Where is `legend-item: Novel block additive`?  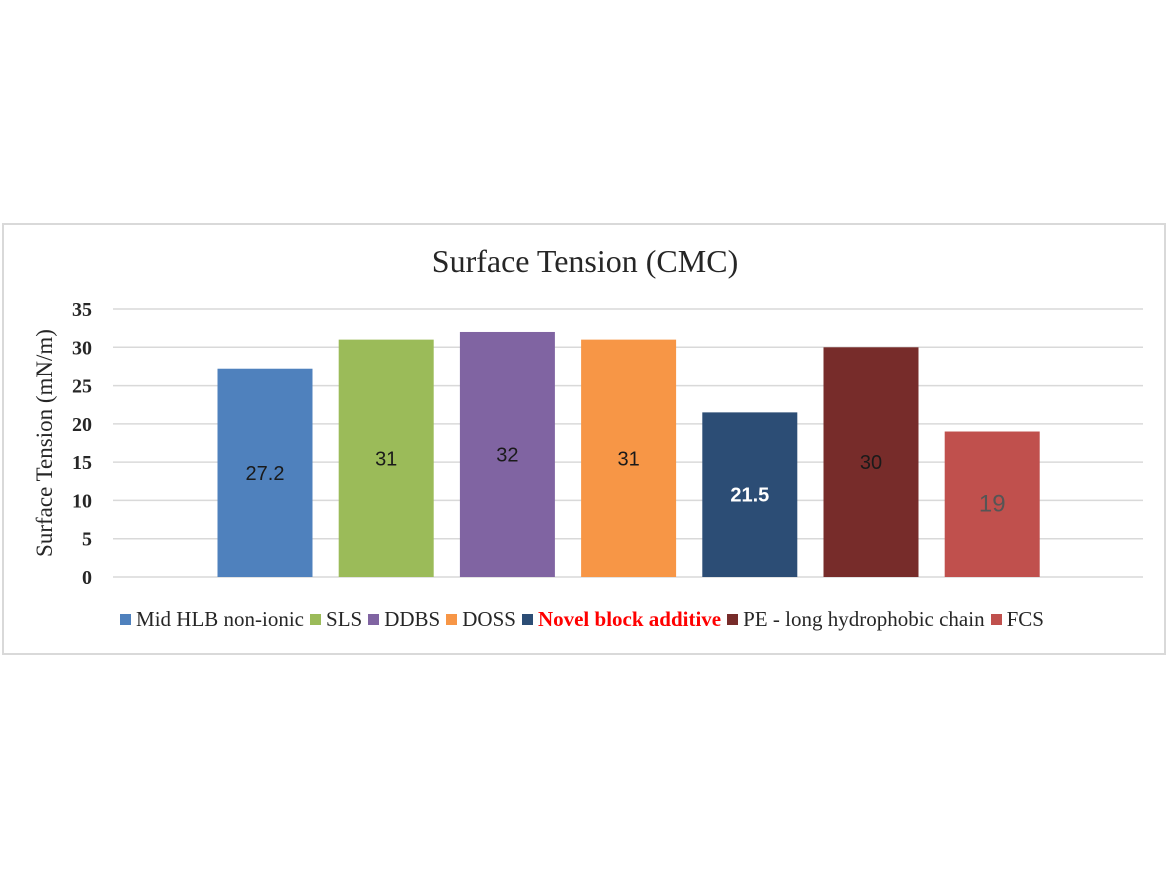 legend-item: Novel block additive is located at coordinates (621, 619).